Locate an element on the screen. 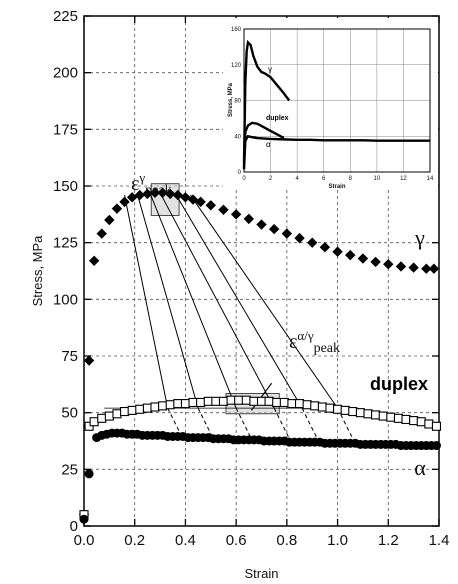 The height and width of the screenshot is (584, 458). y-axis-label: Stress, MPa is located at coordinates (37, 271).